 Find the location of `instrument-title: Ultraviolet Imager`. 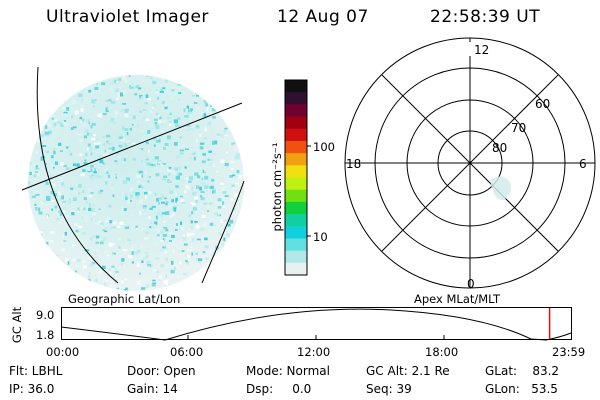

instrument-title: Ultraviolet Imager is located at coordinates (127, 17).